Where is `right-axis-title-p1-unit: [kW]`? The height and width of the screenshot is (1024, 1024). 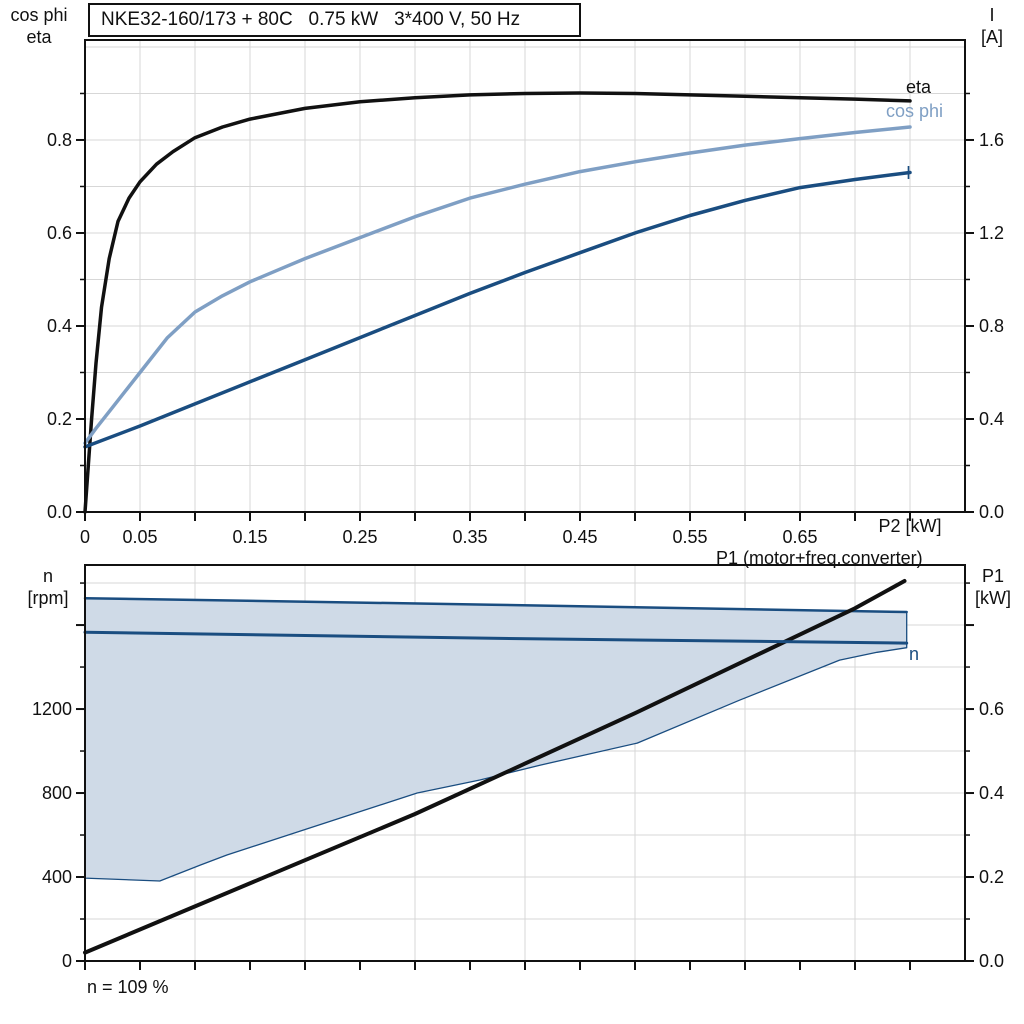 right-axis-title-p1-unit: [kW] is located at coordinates (993, 598).